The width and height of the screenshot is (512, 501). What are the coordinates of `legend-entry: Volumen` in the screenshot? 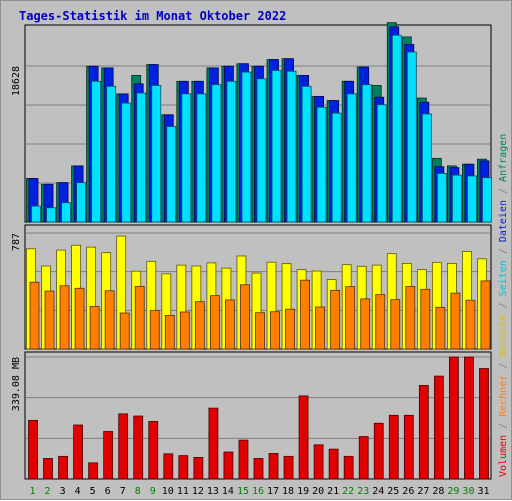 It's located at (503, 456).